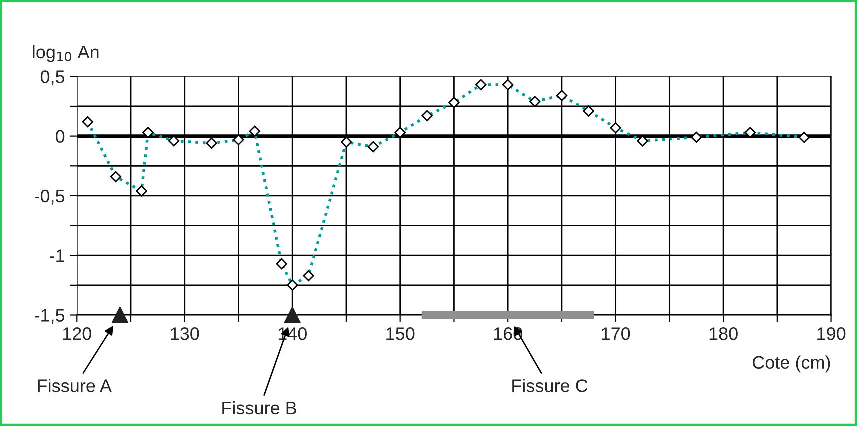 This screenshot has height=426, width=857. What do you see at coordinates (50, 316) in the screenshot?
I see `y-tick-label: -1,5` at bounding box center [50, 316].